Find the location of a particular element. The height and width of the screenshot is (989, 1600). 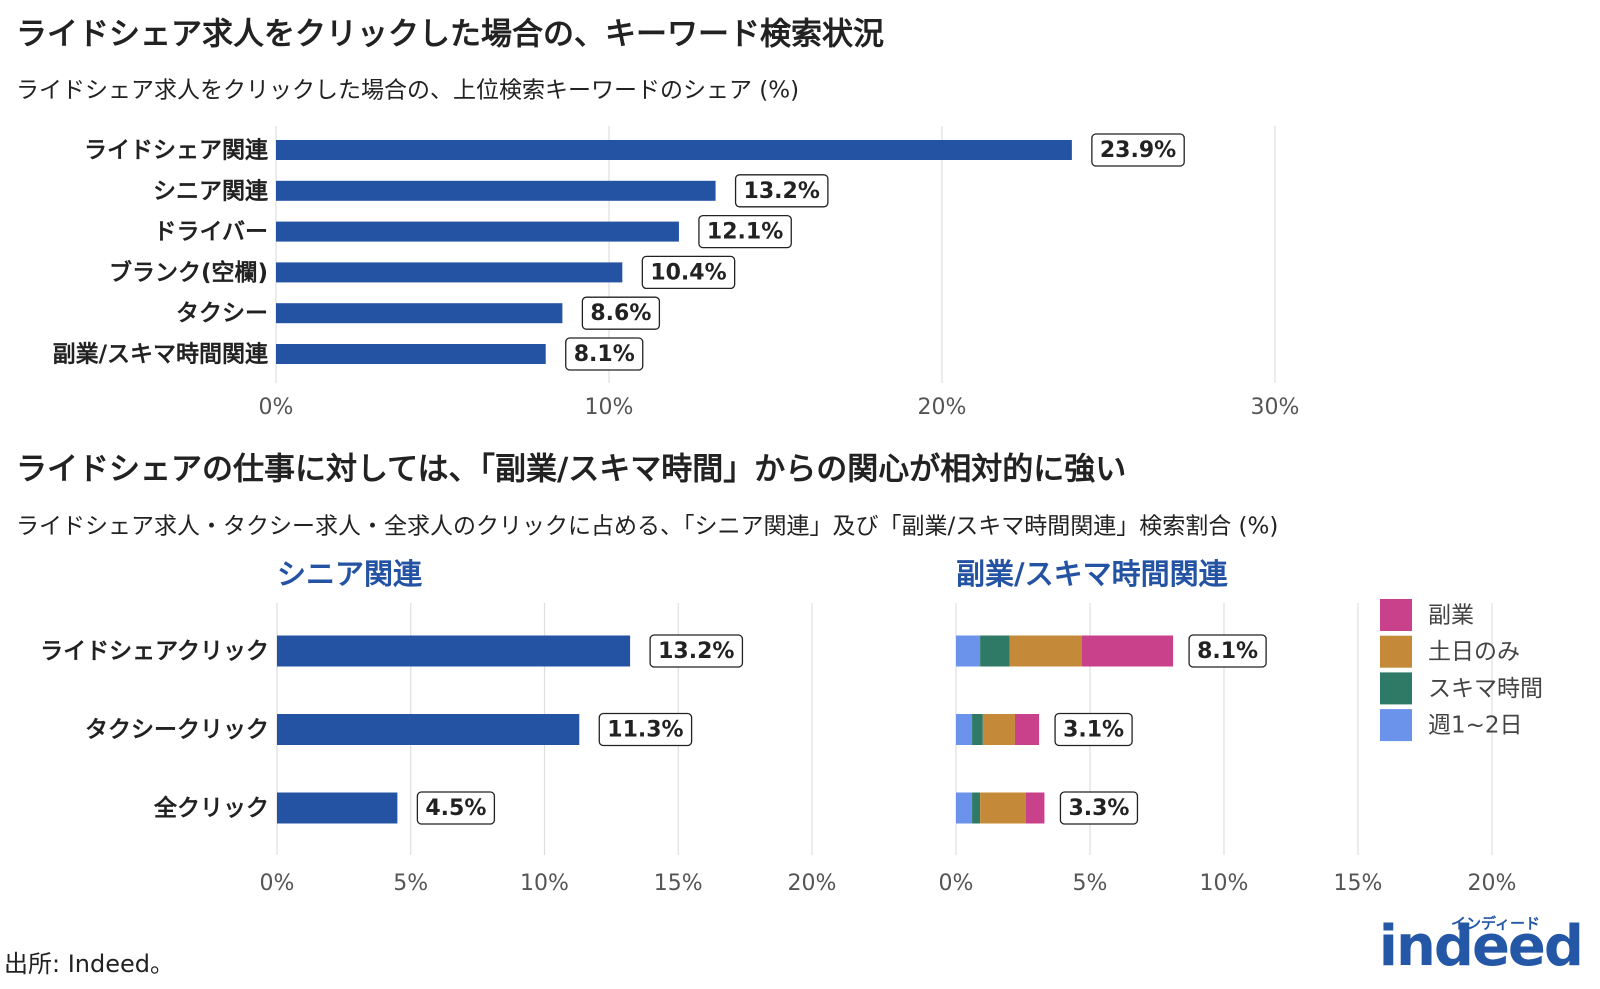

y-tick-label: タクシークリック is located at coordinates (177, 730).